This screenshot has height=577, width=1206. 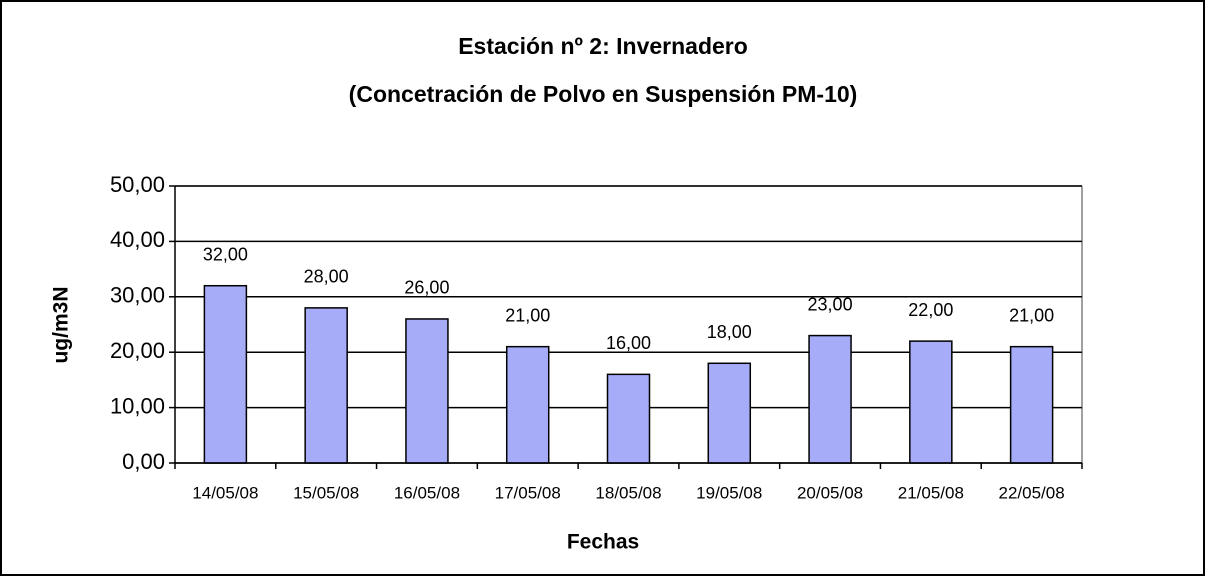 What do you see at coordinates (137, 295) in the screenshot?
I see `y-tick-label: 30,00` at bounding box center [137, 295].